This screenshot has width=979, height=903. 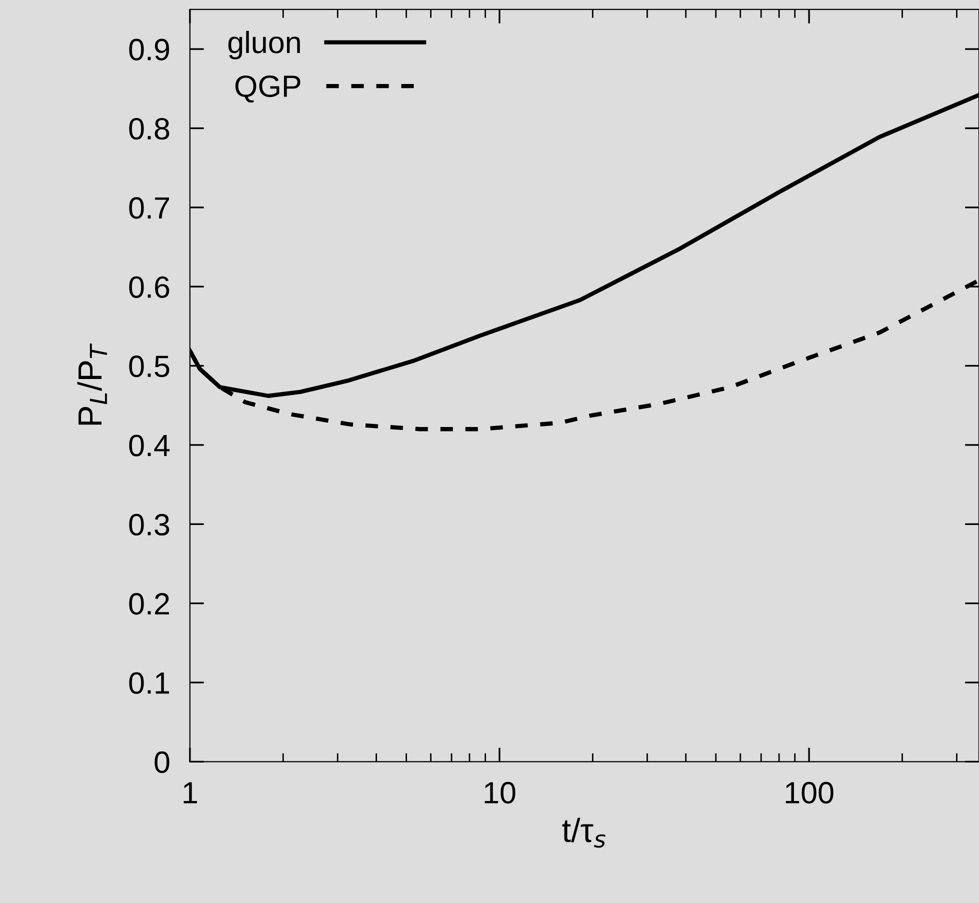 What do you see at coordinates (149, 367) in the screenshot?
I see `y-tick-label: 0.5` at bounding box center [149, 367].